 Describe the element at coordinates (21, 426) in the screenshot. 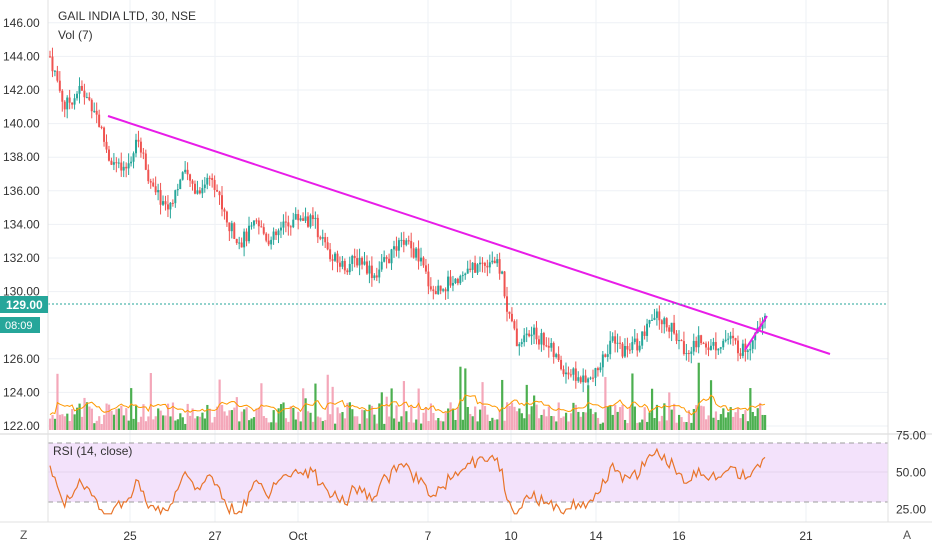

I see `price-tick-label: 122.00` at that location.